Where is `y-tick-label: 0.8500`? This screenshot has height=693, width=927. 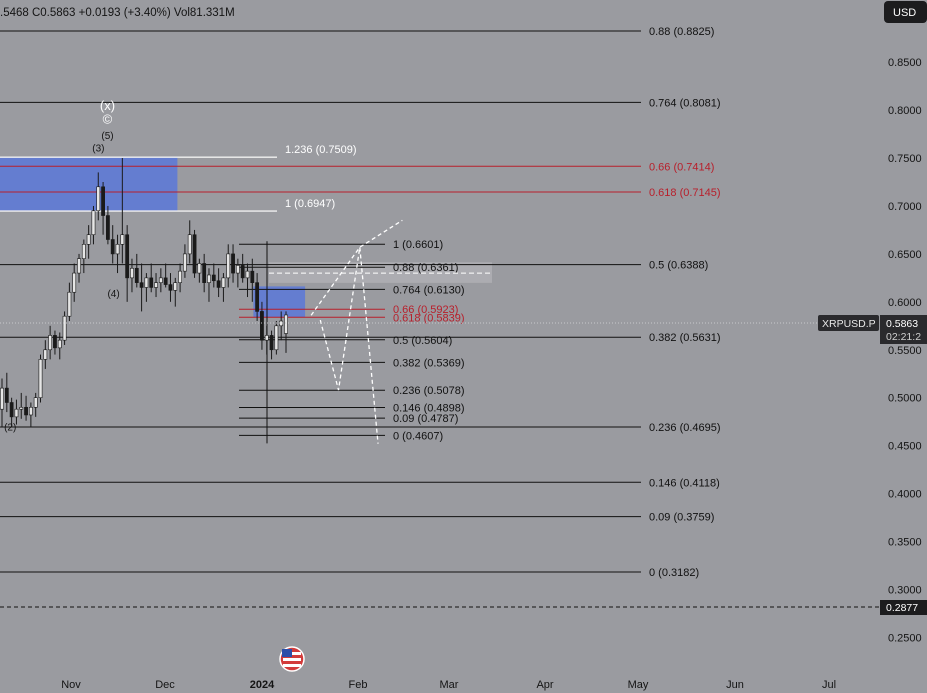 y-tick-label: 0.8500 is located at coordinates (905, 63).